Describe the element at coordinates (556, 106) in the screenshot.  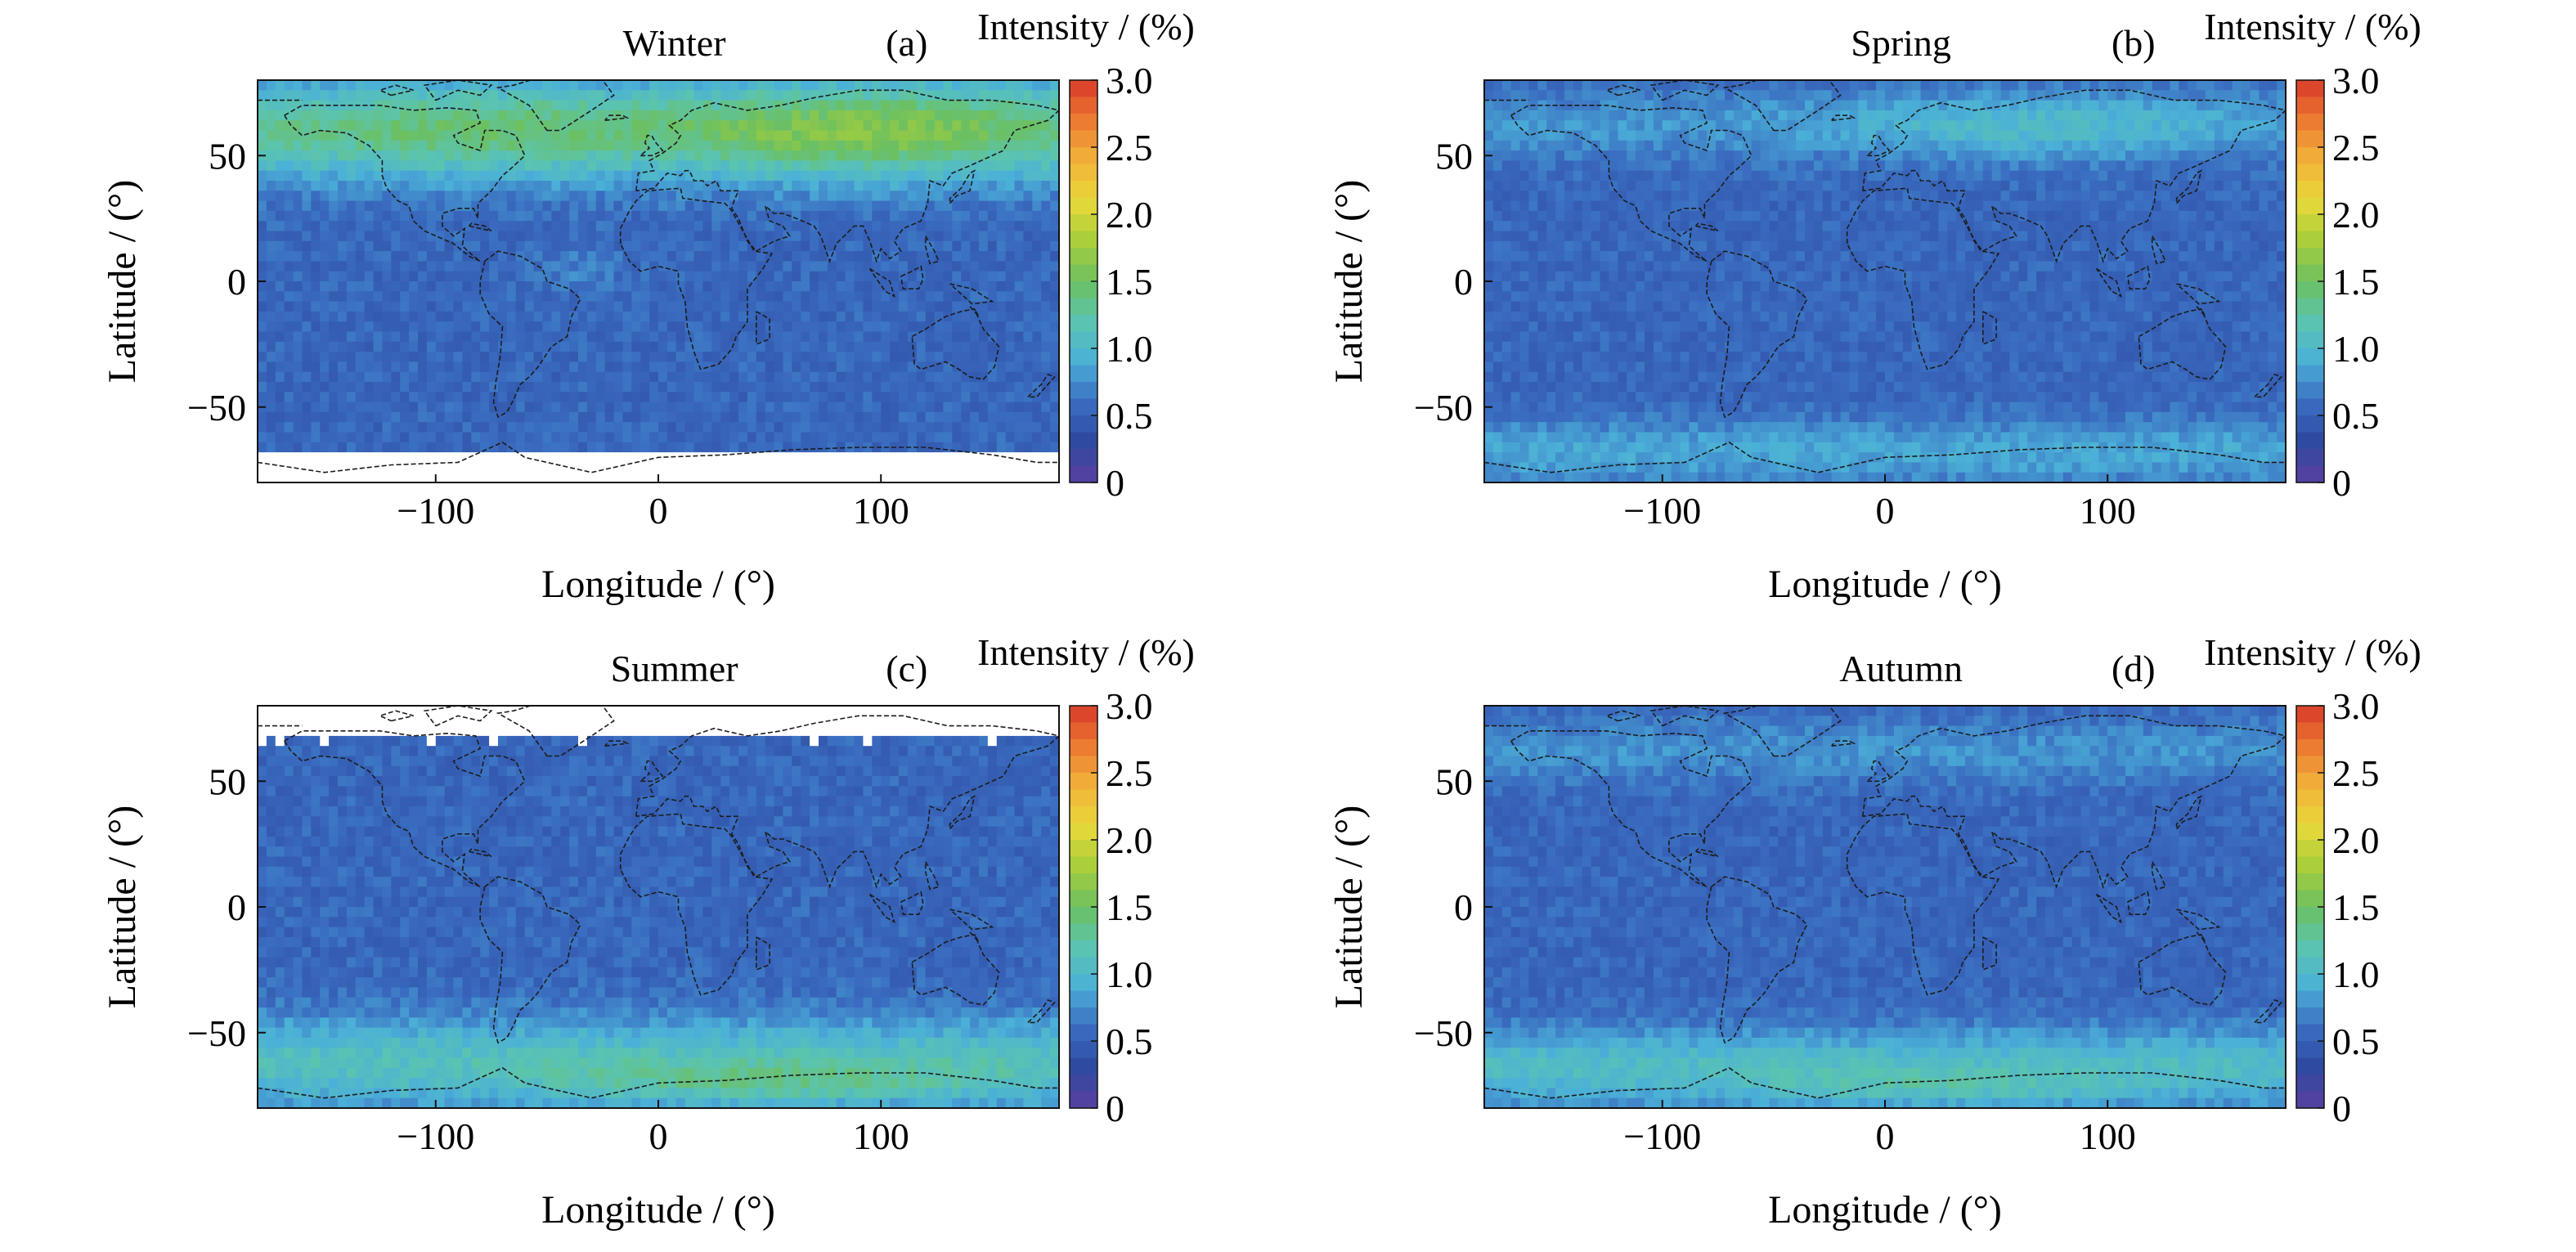
I see `coastline` at that location.